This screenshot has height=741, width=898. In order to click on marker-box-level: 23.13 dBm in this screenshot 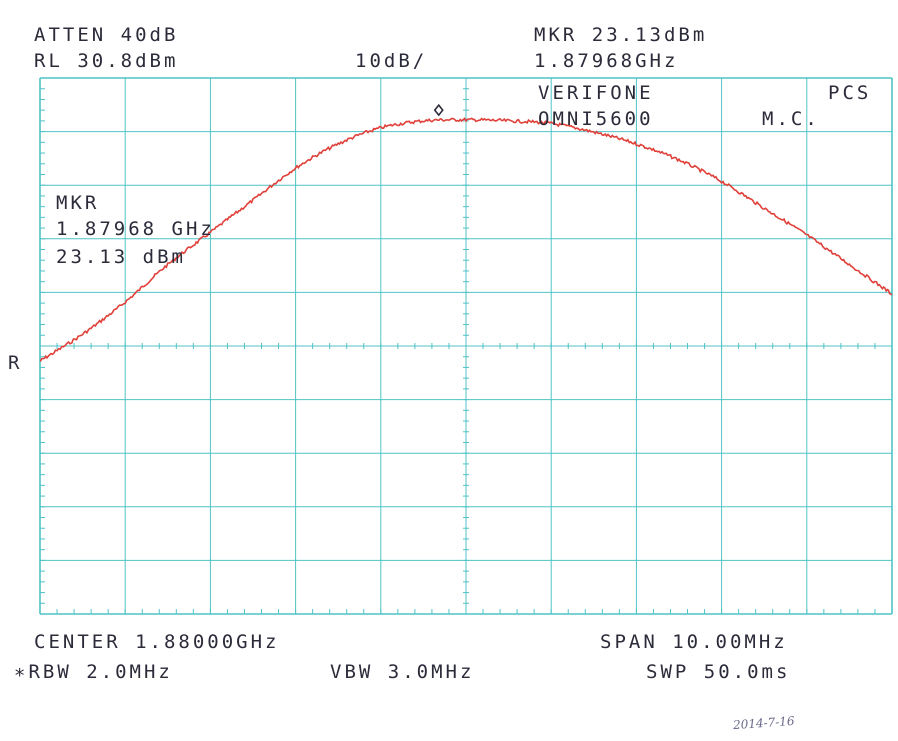, I will do `click(121, 257)`.